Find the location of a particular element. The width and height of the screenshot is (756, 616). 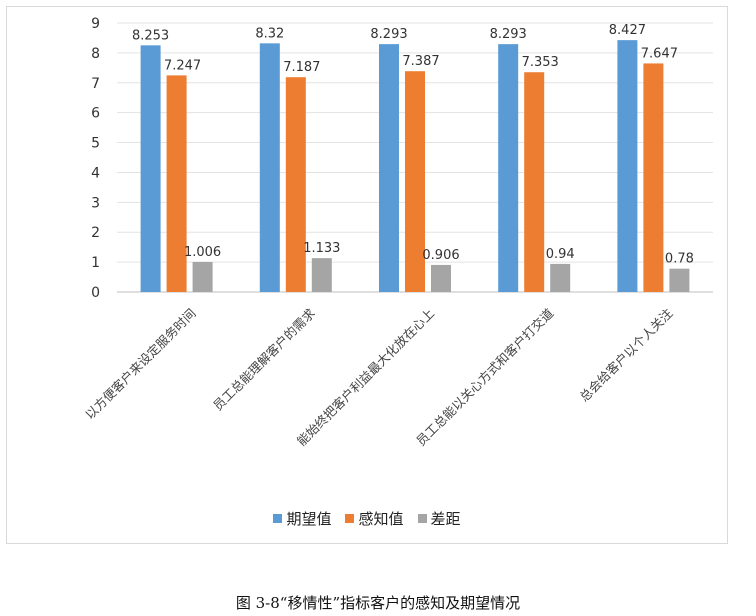

legend-swatch-expected is located at coordinates (278, 518).